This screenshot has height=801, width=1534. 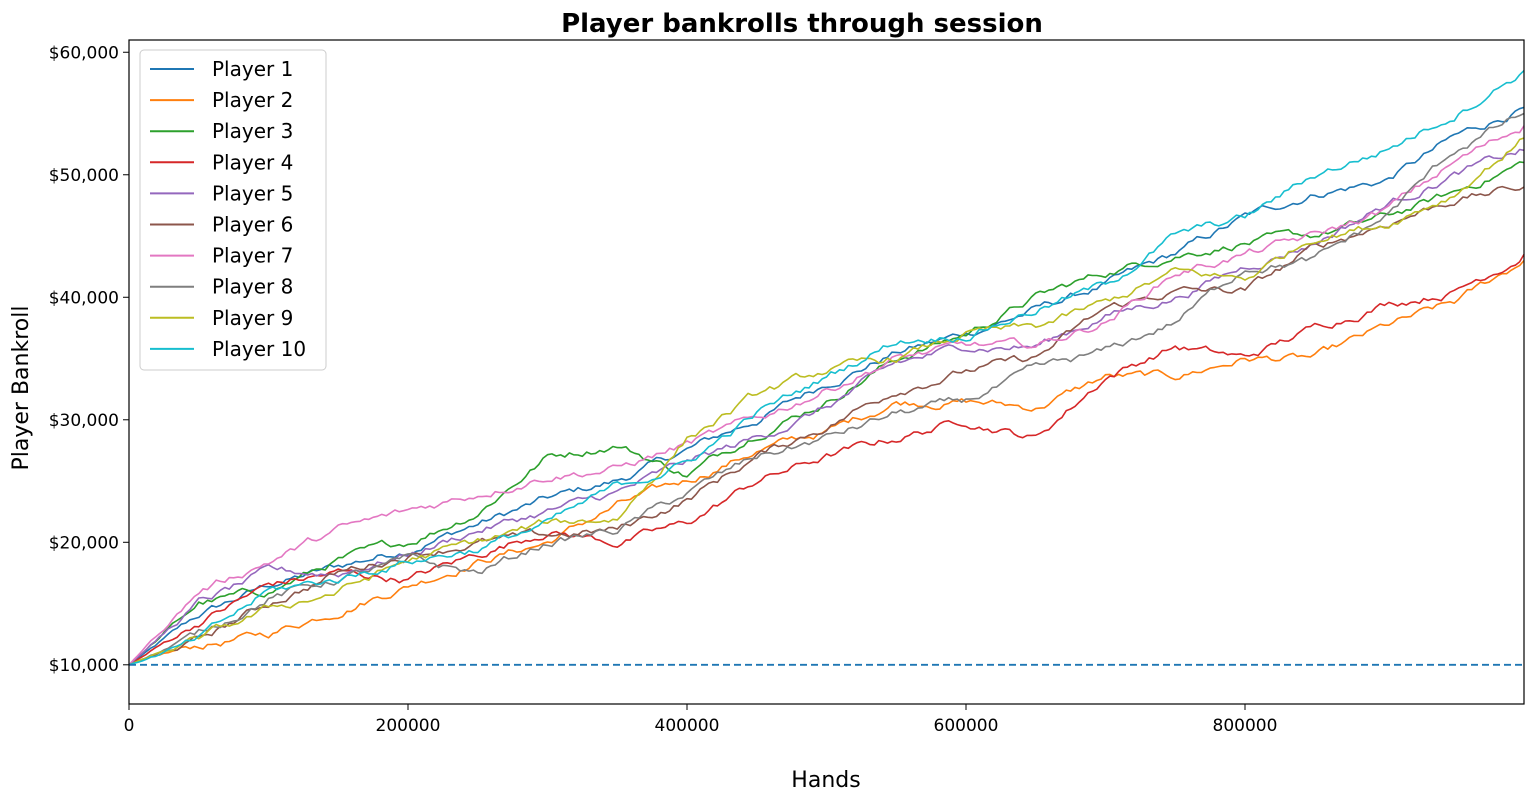 What do you see at coordinates (687, 726) in the screenshot?
I see `x-tick-label: 400000` at bounding box center [687, 726].